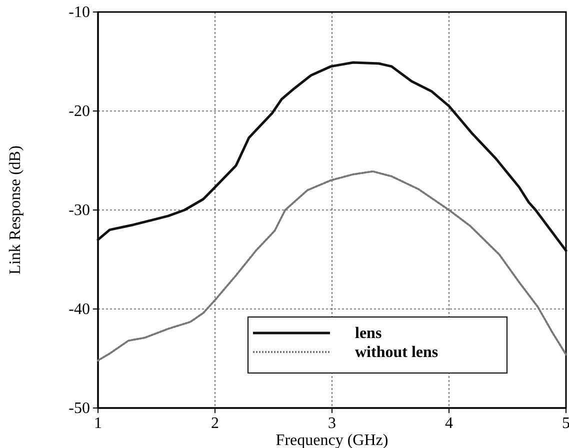 The width and height of the screenshot is (569, 448). I want to click on x-tick-label: 5, so click(565, 423).